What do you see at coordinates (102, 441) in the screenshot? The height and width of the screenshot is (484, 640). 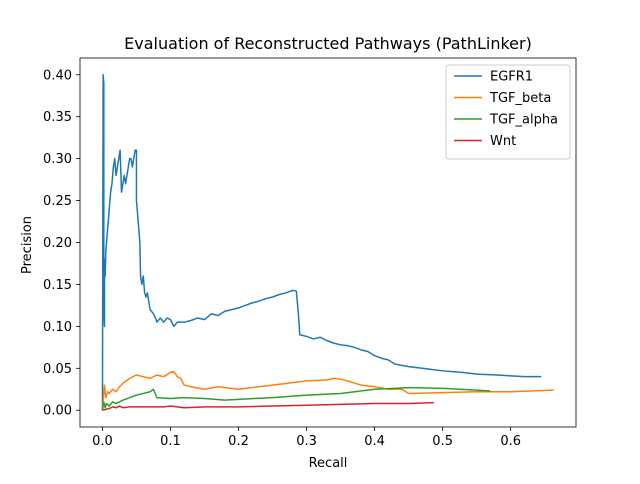 I see `x-tick-label: 0.0` at bounding box center [102, 441].